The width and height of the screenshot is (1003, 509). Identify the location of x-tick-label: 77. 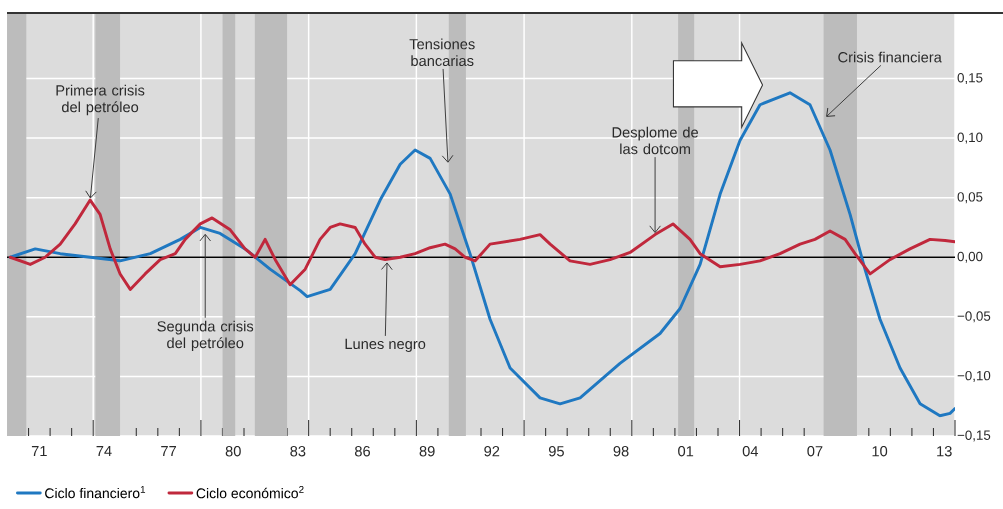
(169, 451).